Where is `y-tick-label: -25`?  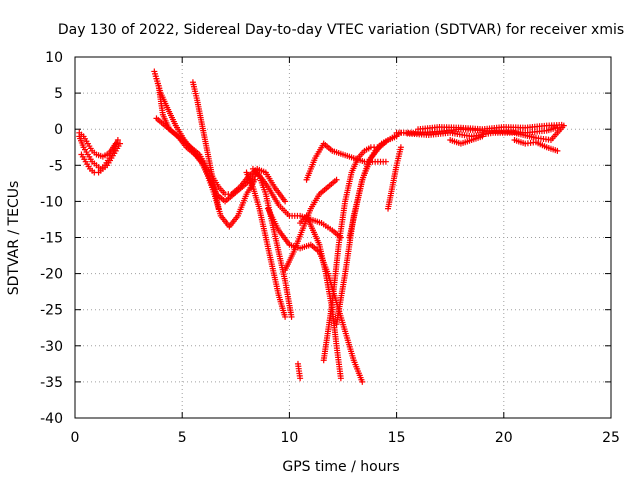 y-tick-label: -25 is located at coordinates (51, 311).